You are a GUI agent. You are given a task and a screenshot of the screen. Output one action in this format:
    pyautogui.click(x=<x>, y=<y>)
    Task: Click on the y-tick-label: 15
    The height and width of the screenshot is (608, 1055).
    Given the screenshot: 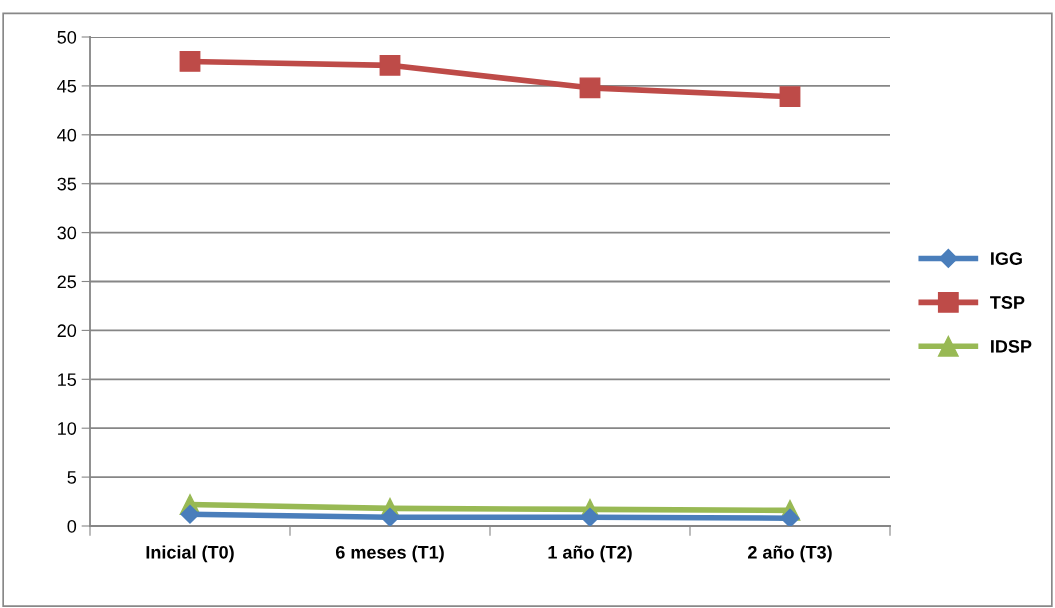 What is the action you would take?
    pyautogui.click(x=67, y=380)
    